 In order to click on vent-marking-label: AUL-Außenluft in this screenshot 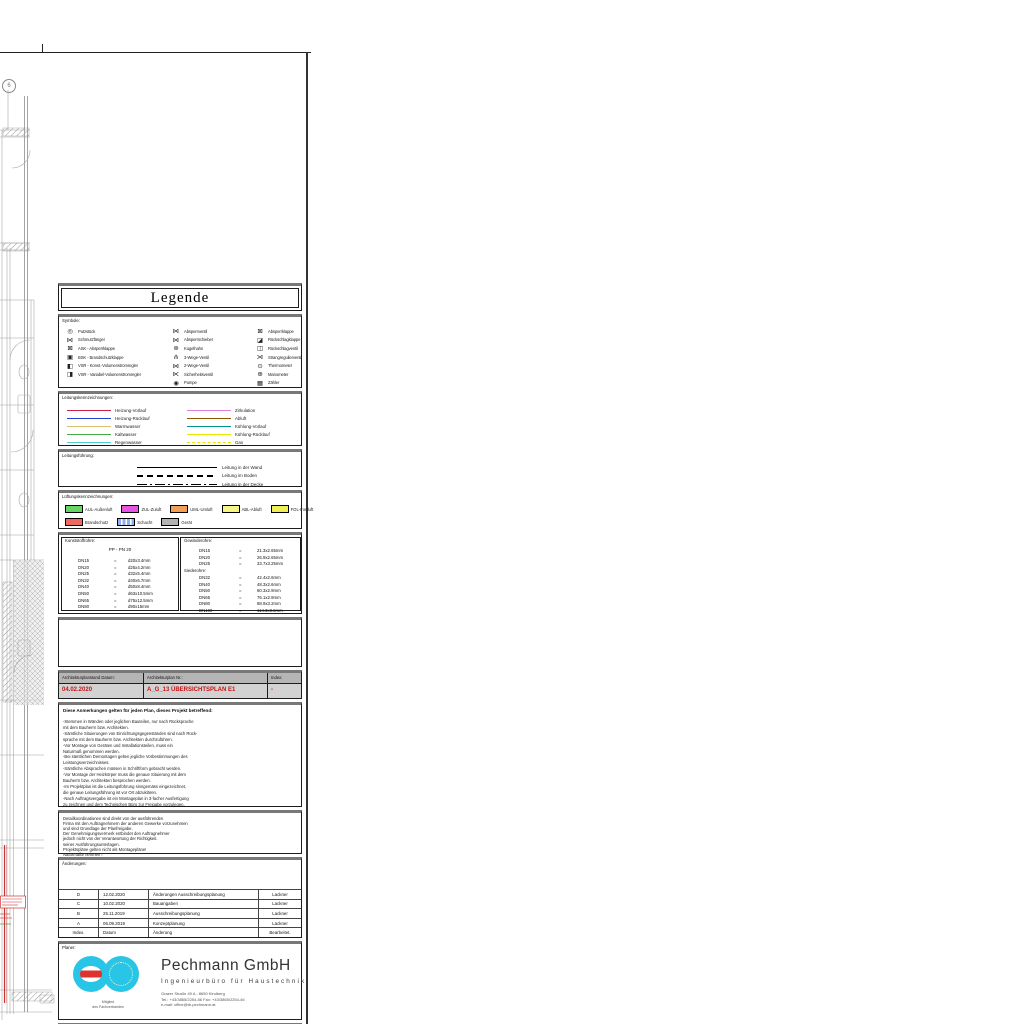, I will do `click(99, 509)`.